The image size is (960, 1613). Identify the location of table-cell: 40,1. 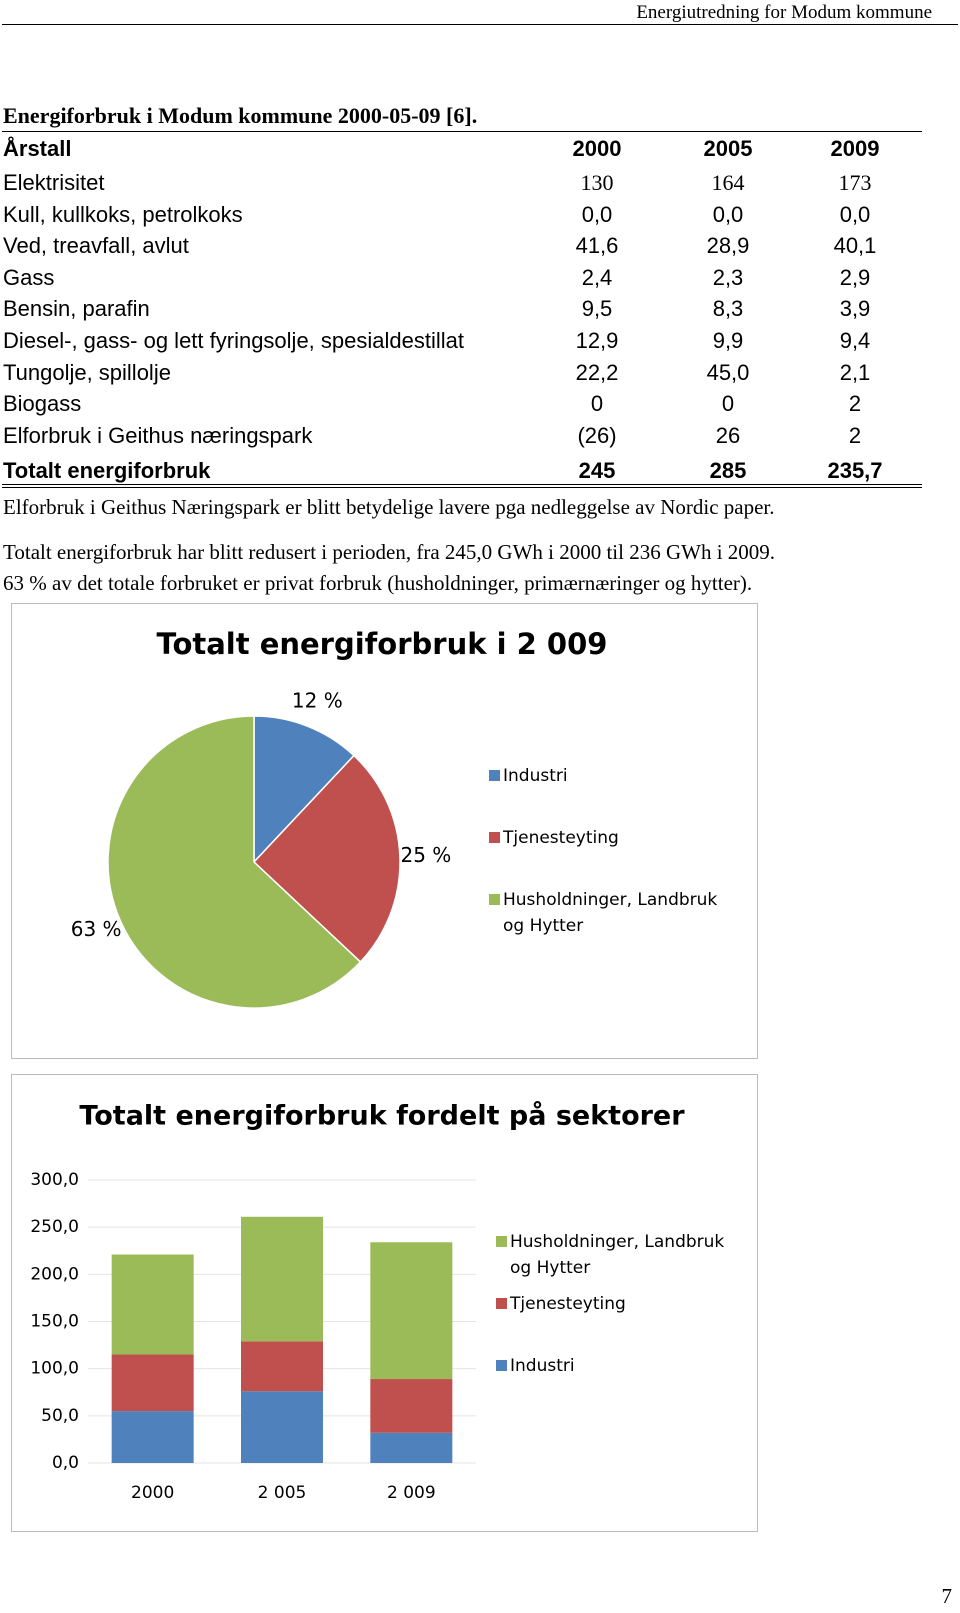
(855, 246).